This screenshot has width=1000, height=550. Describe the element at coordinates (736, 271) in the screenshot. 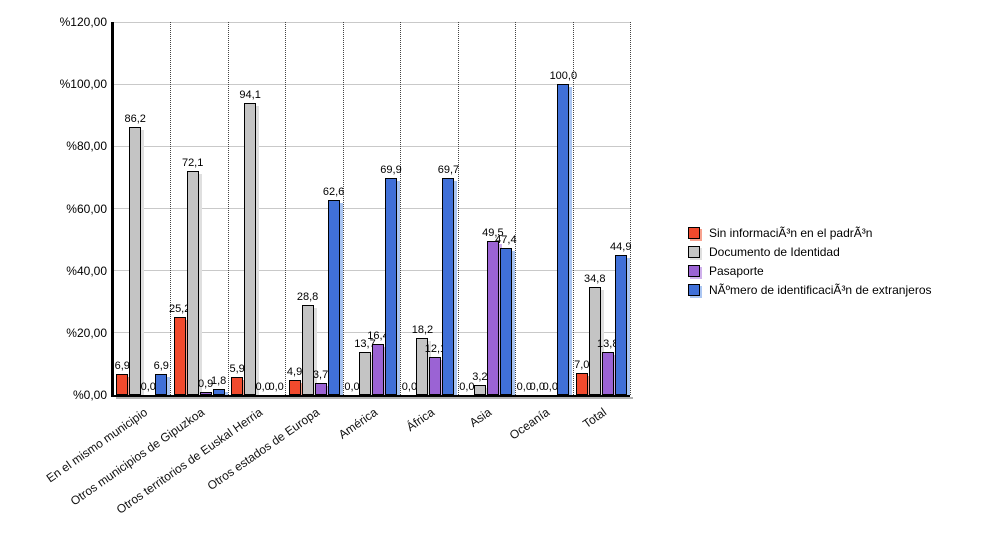

I see `legend-label: Pasaporte` at that location.